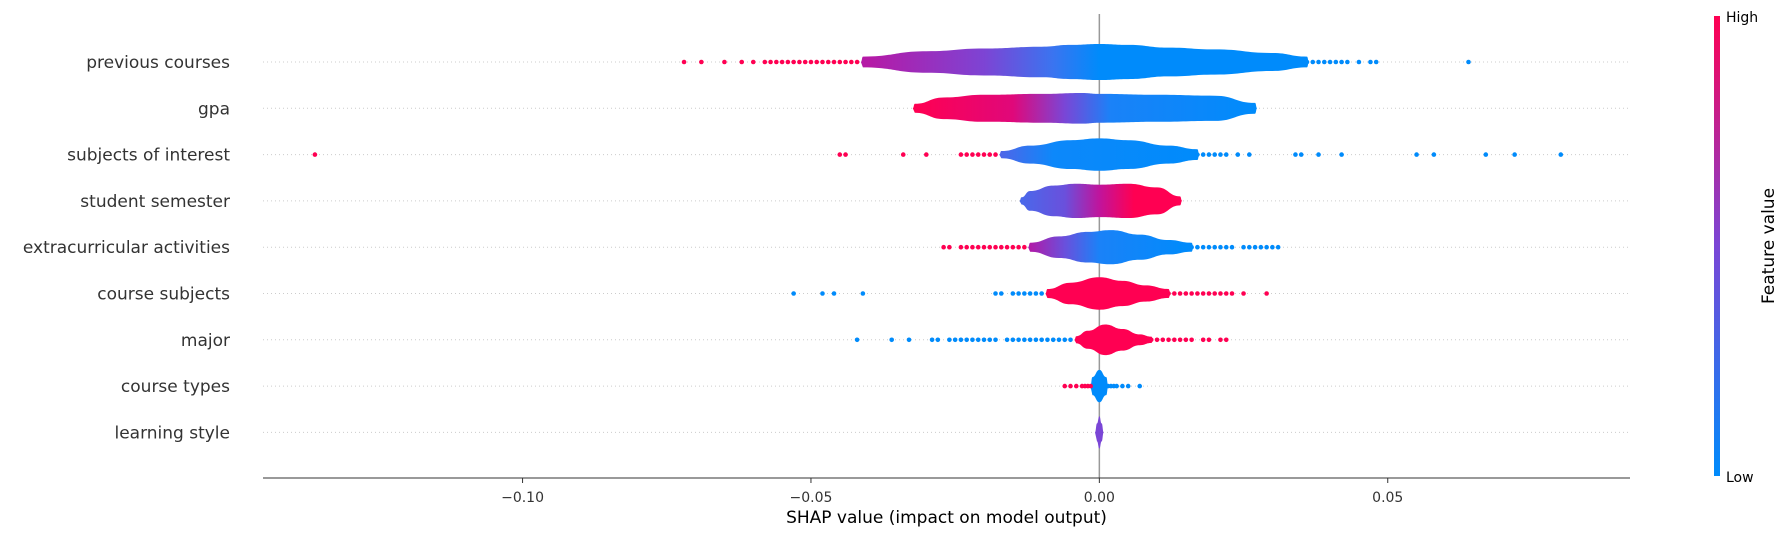 Image resolution: width=1785 pixels, height=536 pixels. What do you see at coordinates (148, 156) in the screenshot?
I see `feature-label: subjects of interest` at bounding box center [148, 156].